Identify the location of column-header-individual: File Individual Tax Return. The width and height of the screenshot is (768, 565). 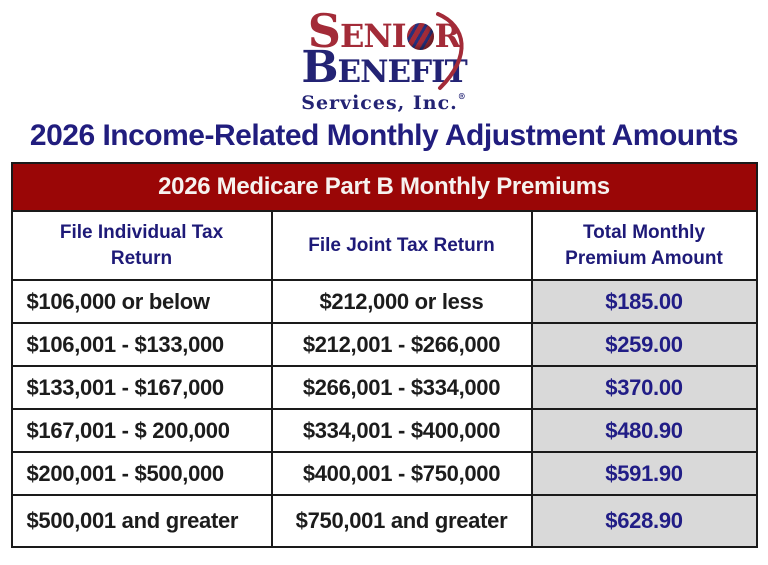
(142, 246).